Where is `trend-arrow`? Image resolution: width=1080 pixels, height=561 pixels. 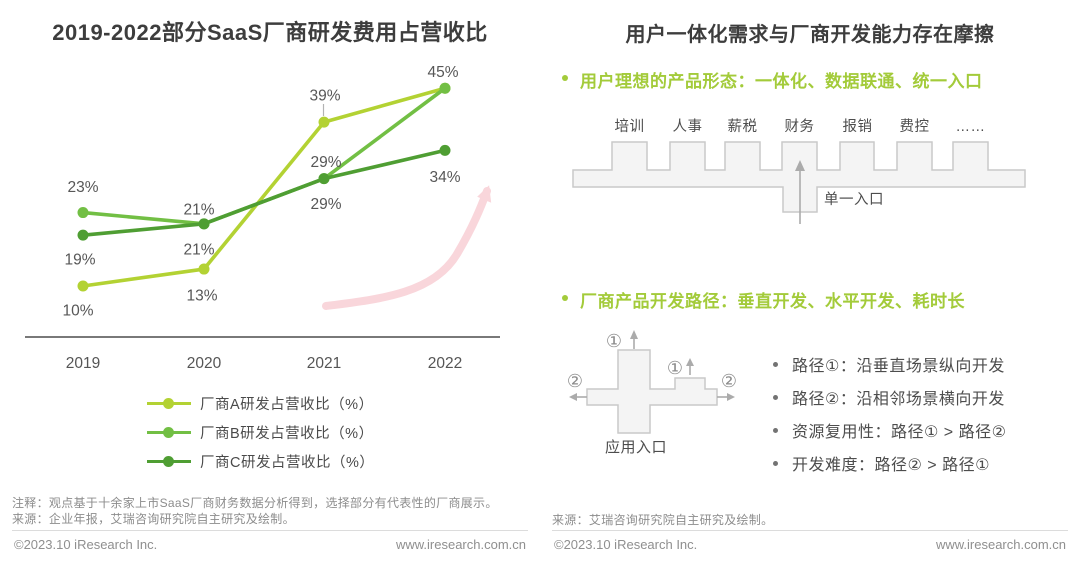
trend-arrow is located at coordinates (406, 248).